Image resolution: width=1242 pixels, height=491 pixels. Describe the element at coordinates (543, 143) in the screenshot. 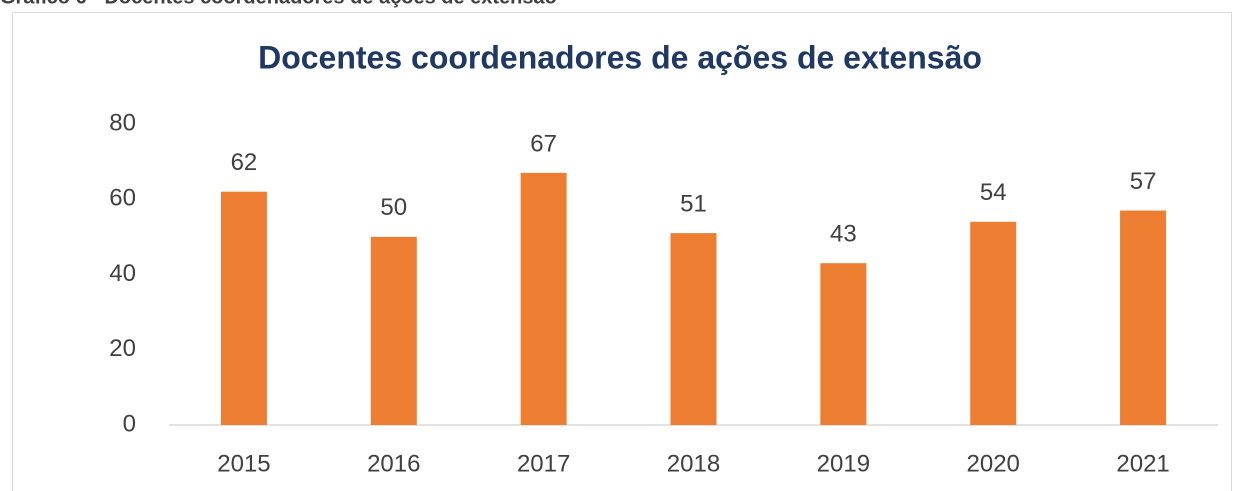

I see `value-label: 67` at that location.